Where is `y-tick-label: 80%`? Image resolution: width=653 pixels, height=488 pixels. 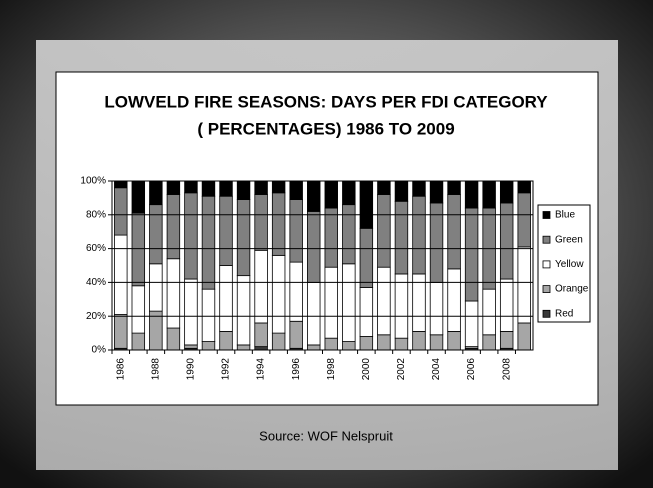 y-tick-label: 80% is located at coordinates (96, 214).